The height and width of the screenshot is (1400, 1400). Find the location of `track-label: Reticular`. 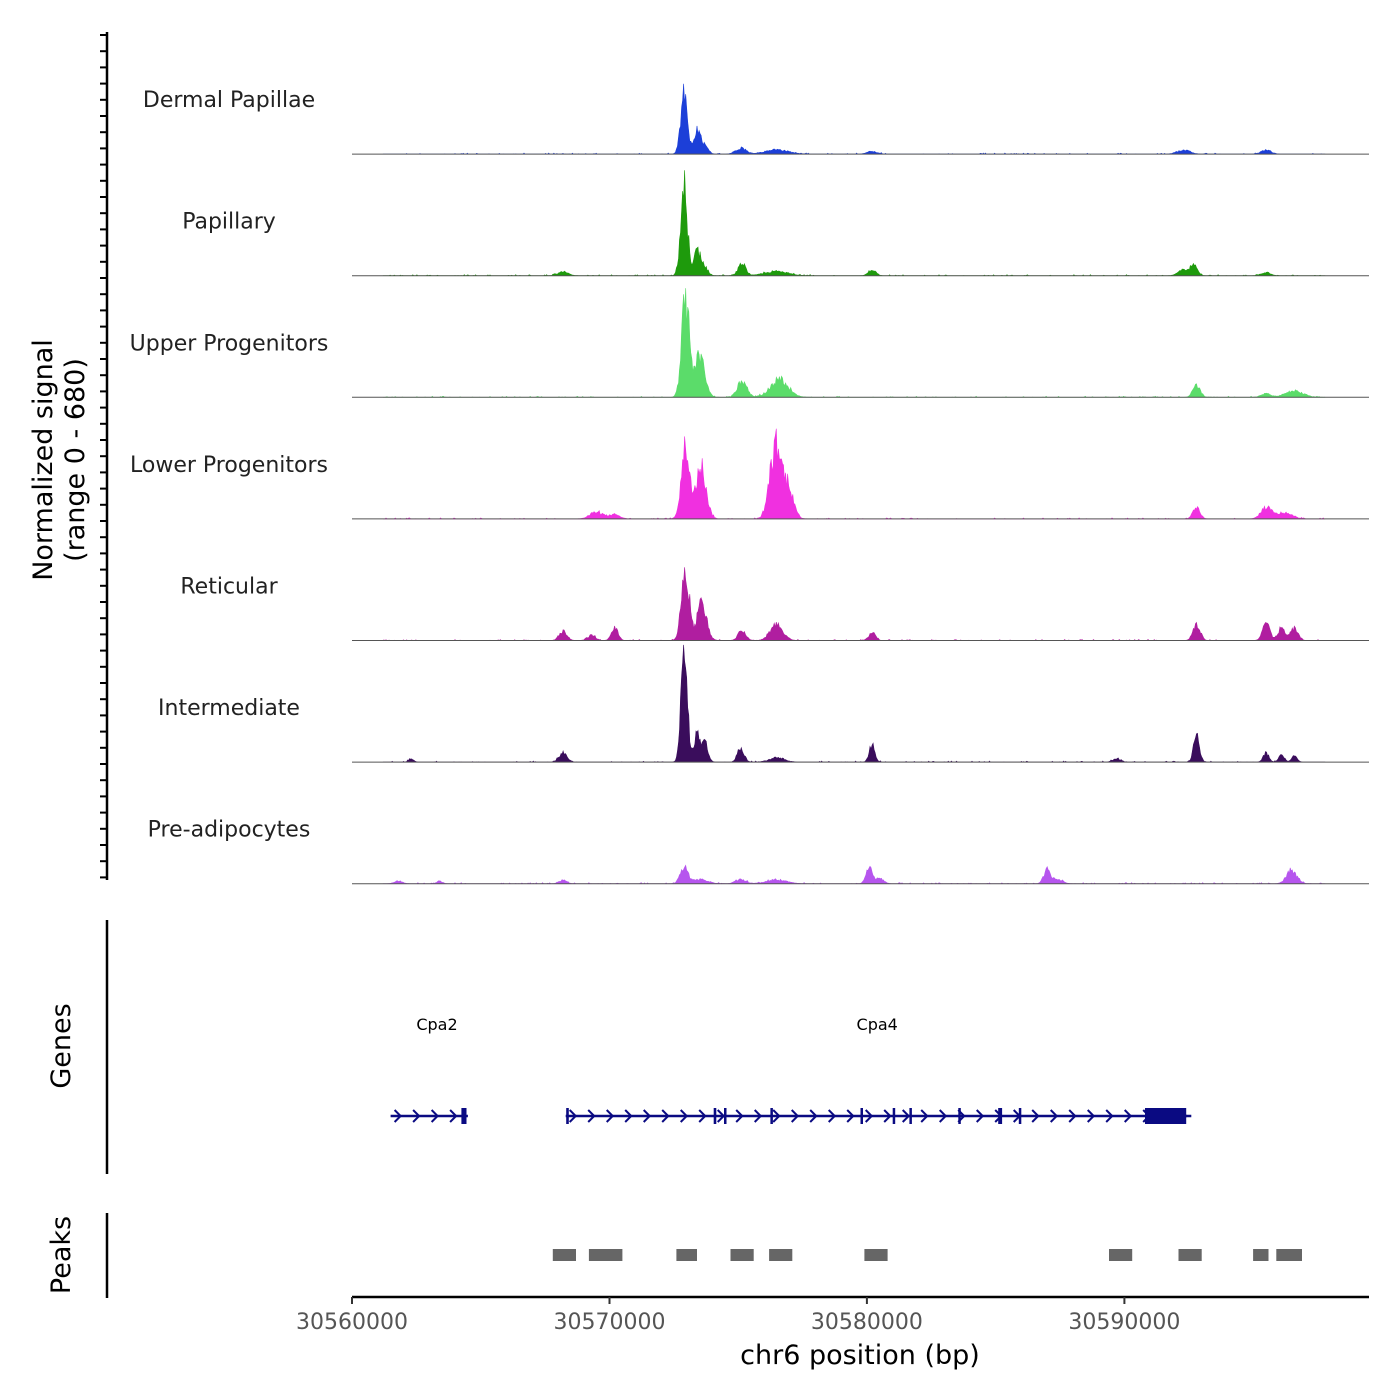

track-label: Reticular is located at coordinates (229, 587).